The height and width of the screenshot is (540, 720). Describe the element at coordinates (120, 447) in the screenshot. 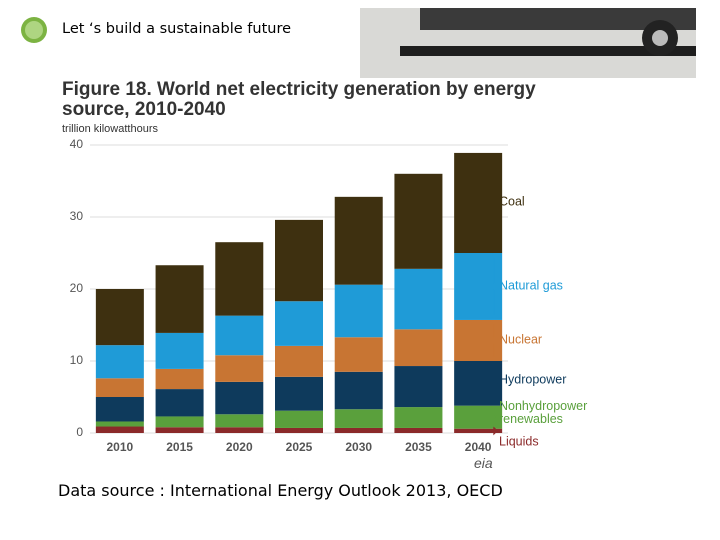

I see `x-tick-label: 2010` at that location.